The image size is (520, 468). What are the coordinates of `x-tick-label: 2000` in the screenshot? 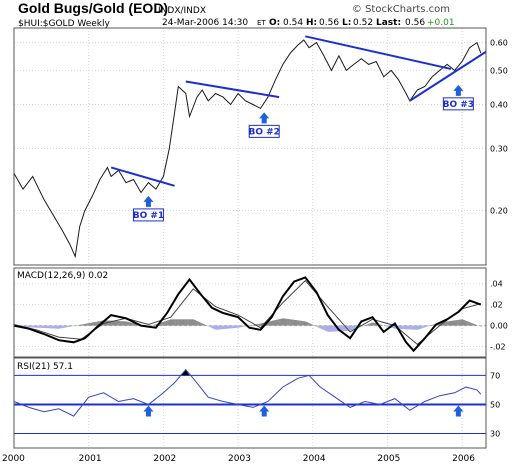 It's located at (13, 459).